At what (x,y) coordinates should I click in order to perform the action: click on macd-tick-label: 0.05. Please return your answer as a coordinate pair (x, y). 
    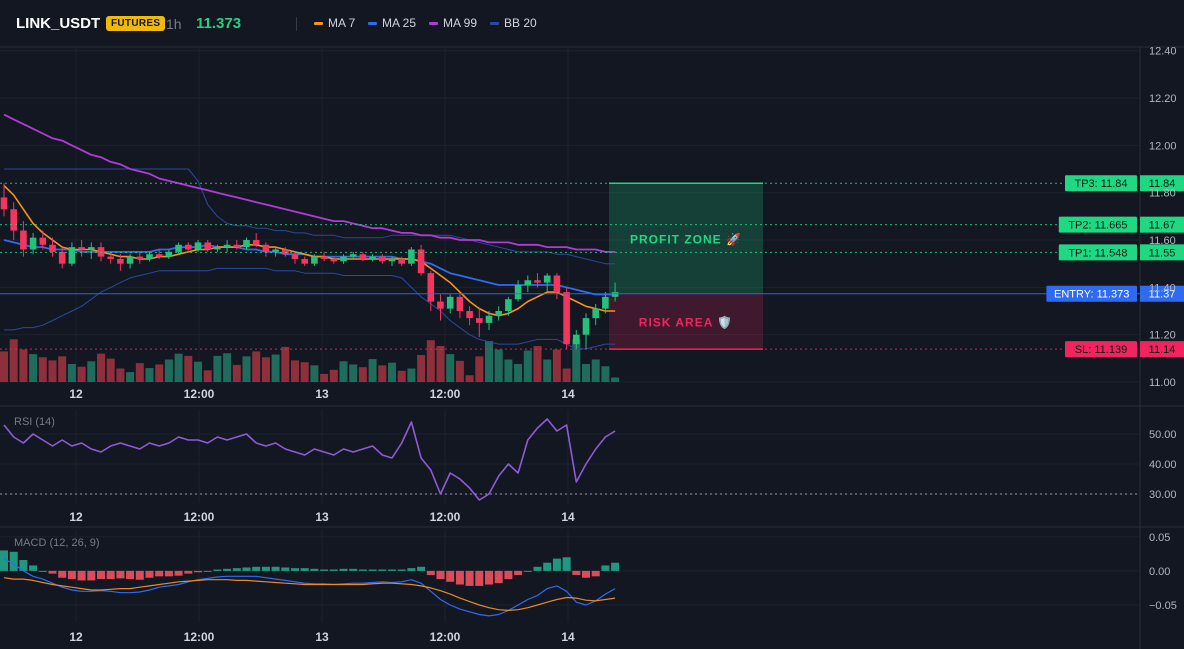
    Looking at the image, I should click on (1159, 538).